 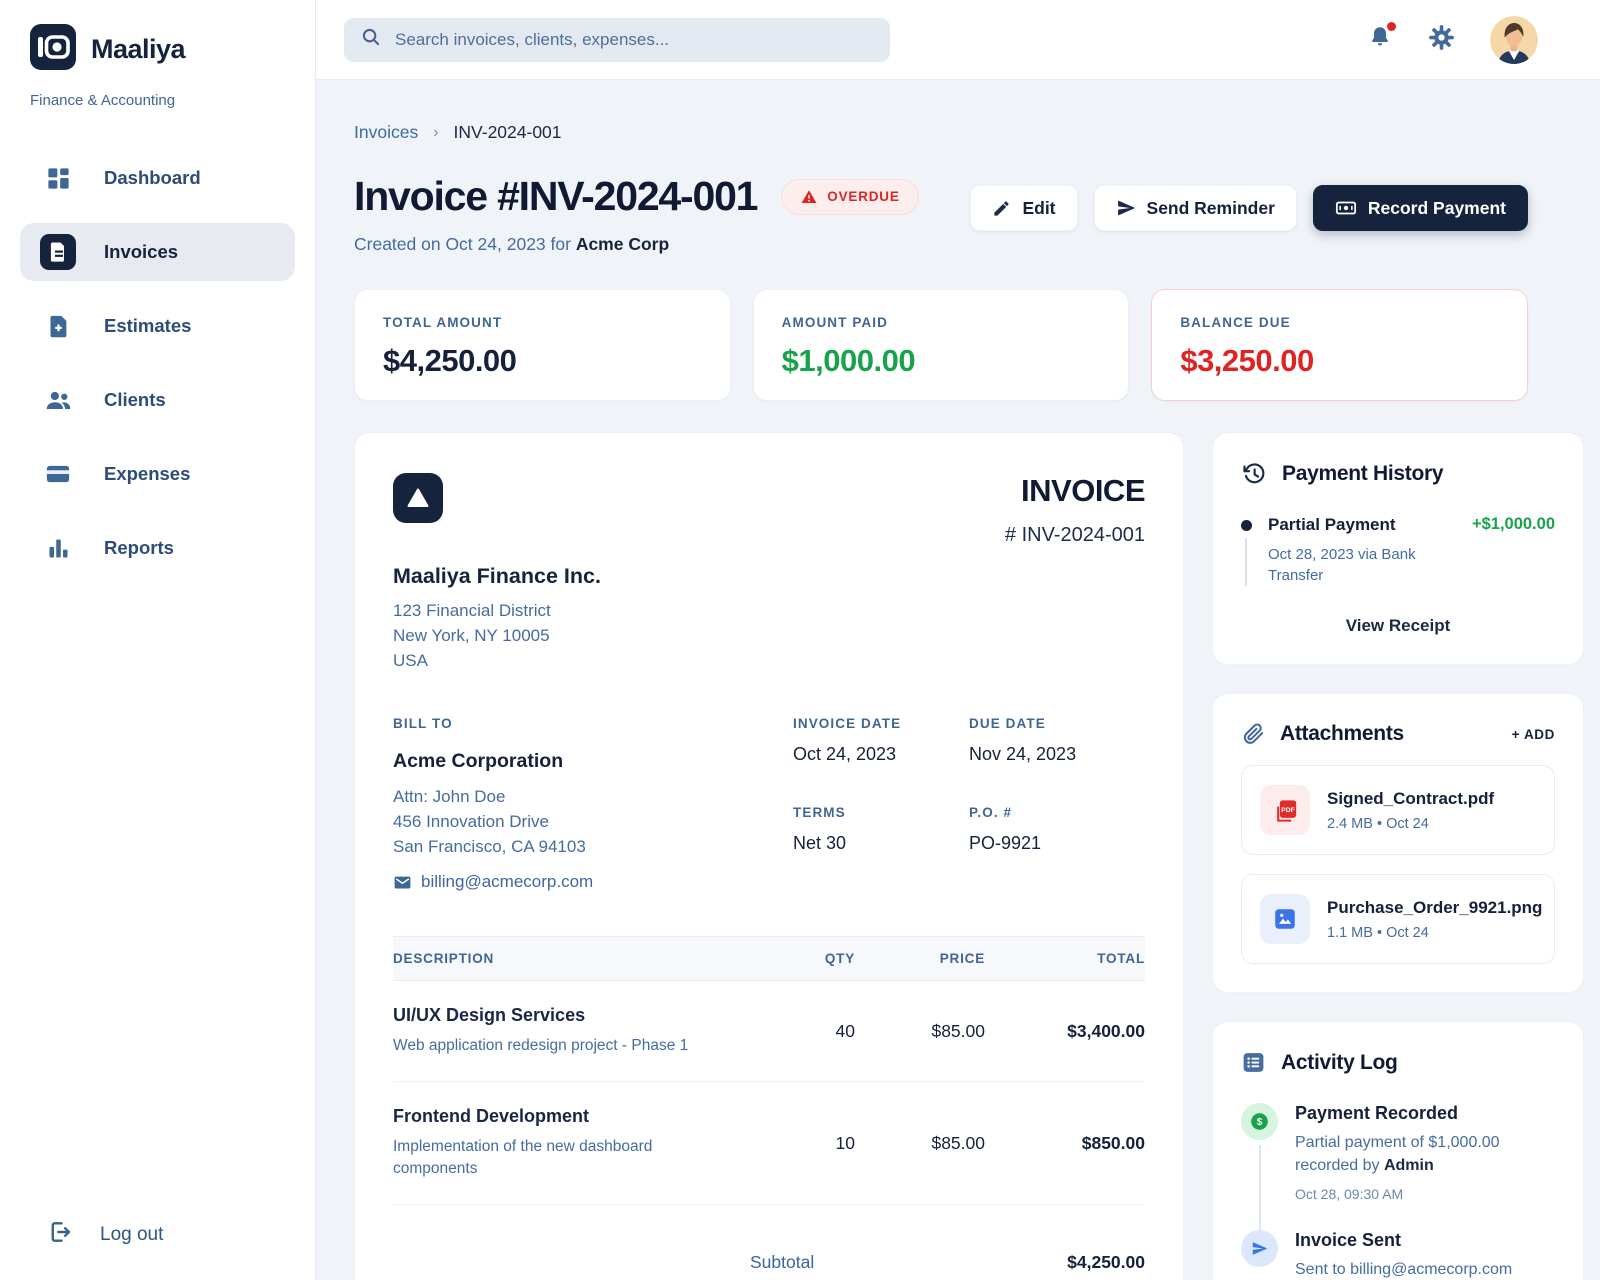 What do you see at coordinates (845, 754) in the screenshot?
I see `invoice-date-value: Oct 24, 2023` at bounding box center [845, 754].